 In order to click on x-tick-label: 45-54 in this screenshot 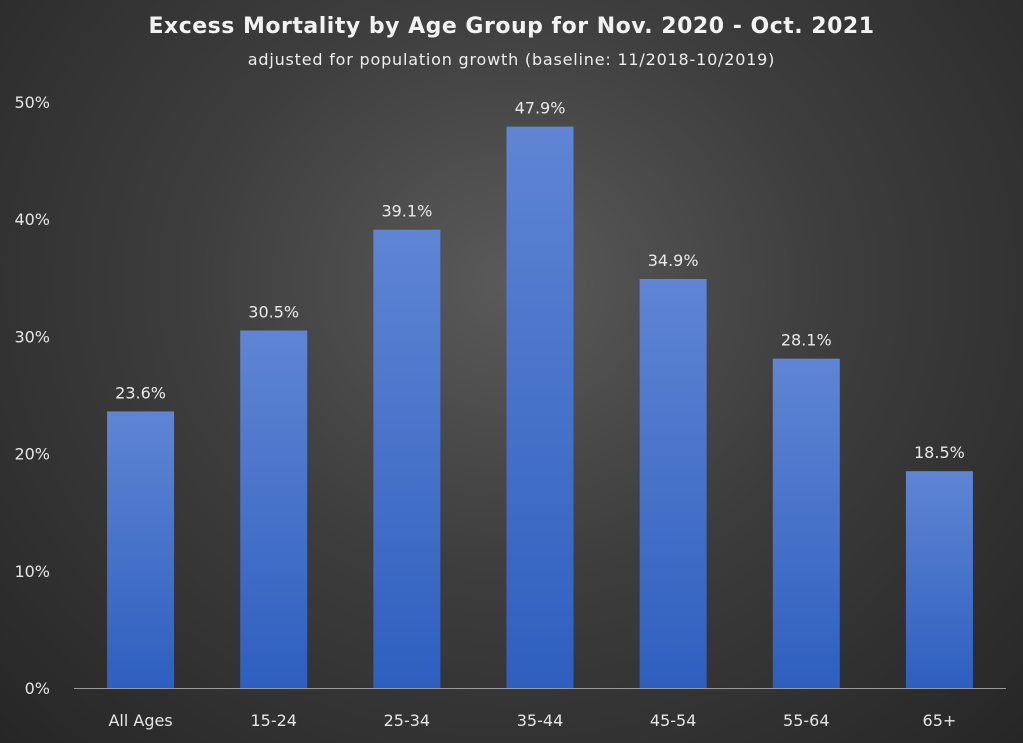, I will do `click(673, 720)`.